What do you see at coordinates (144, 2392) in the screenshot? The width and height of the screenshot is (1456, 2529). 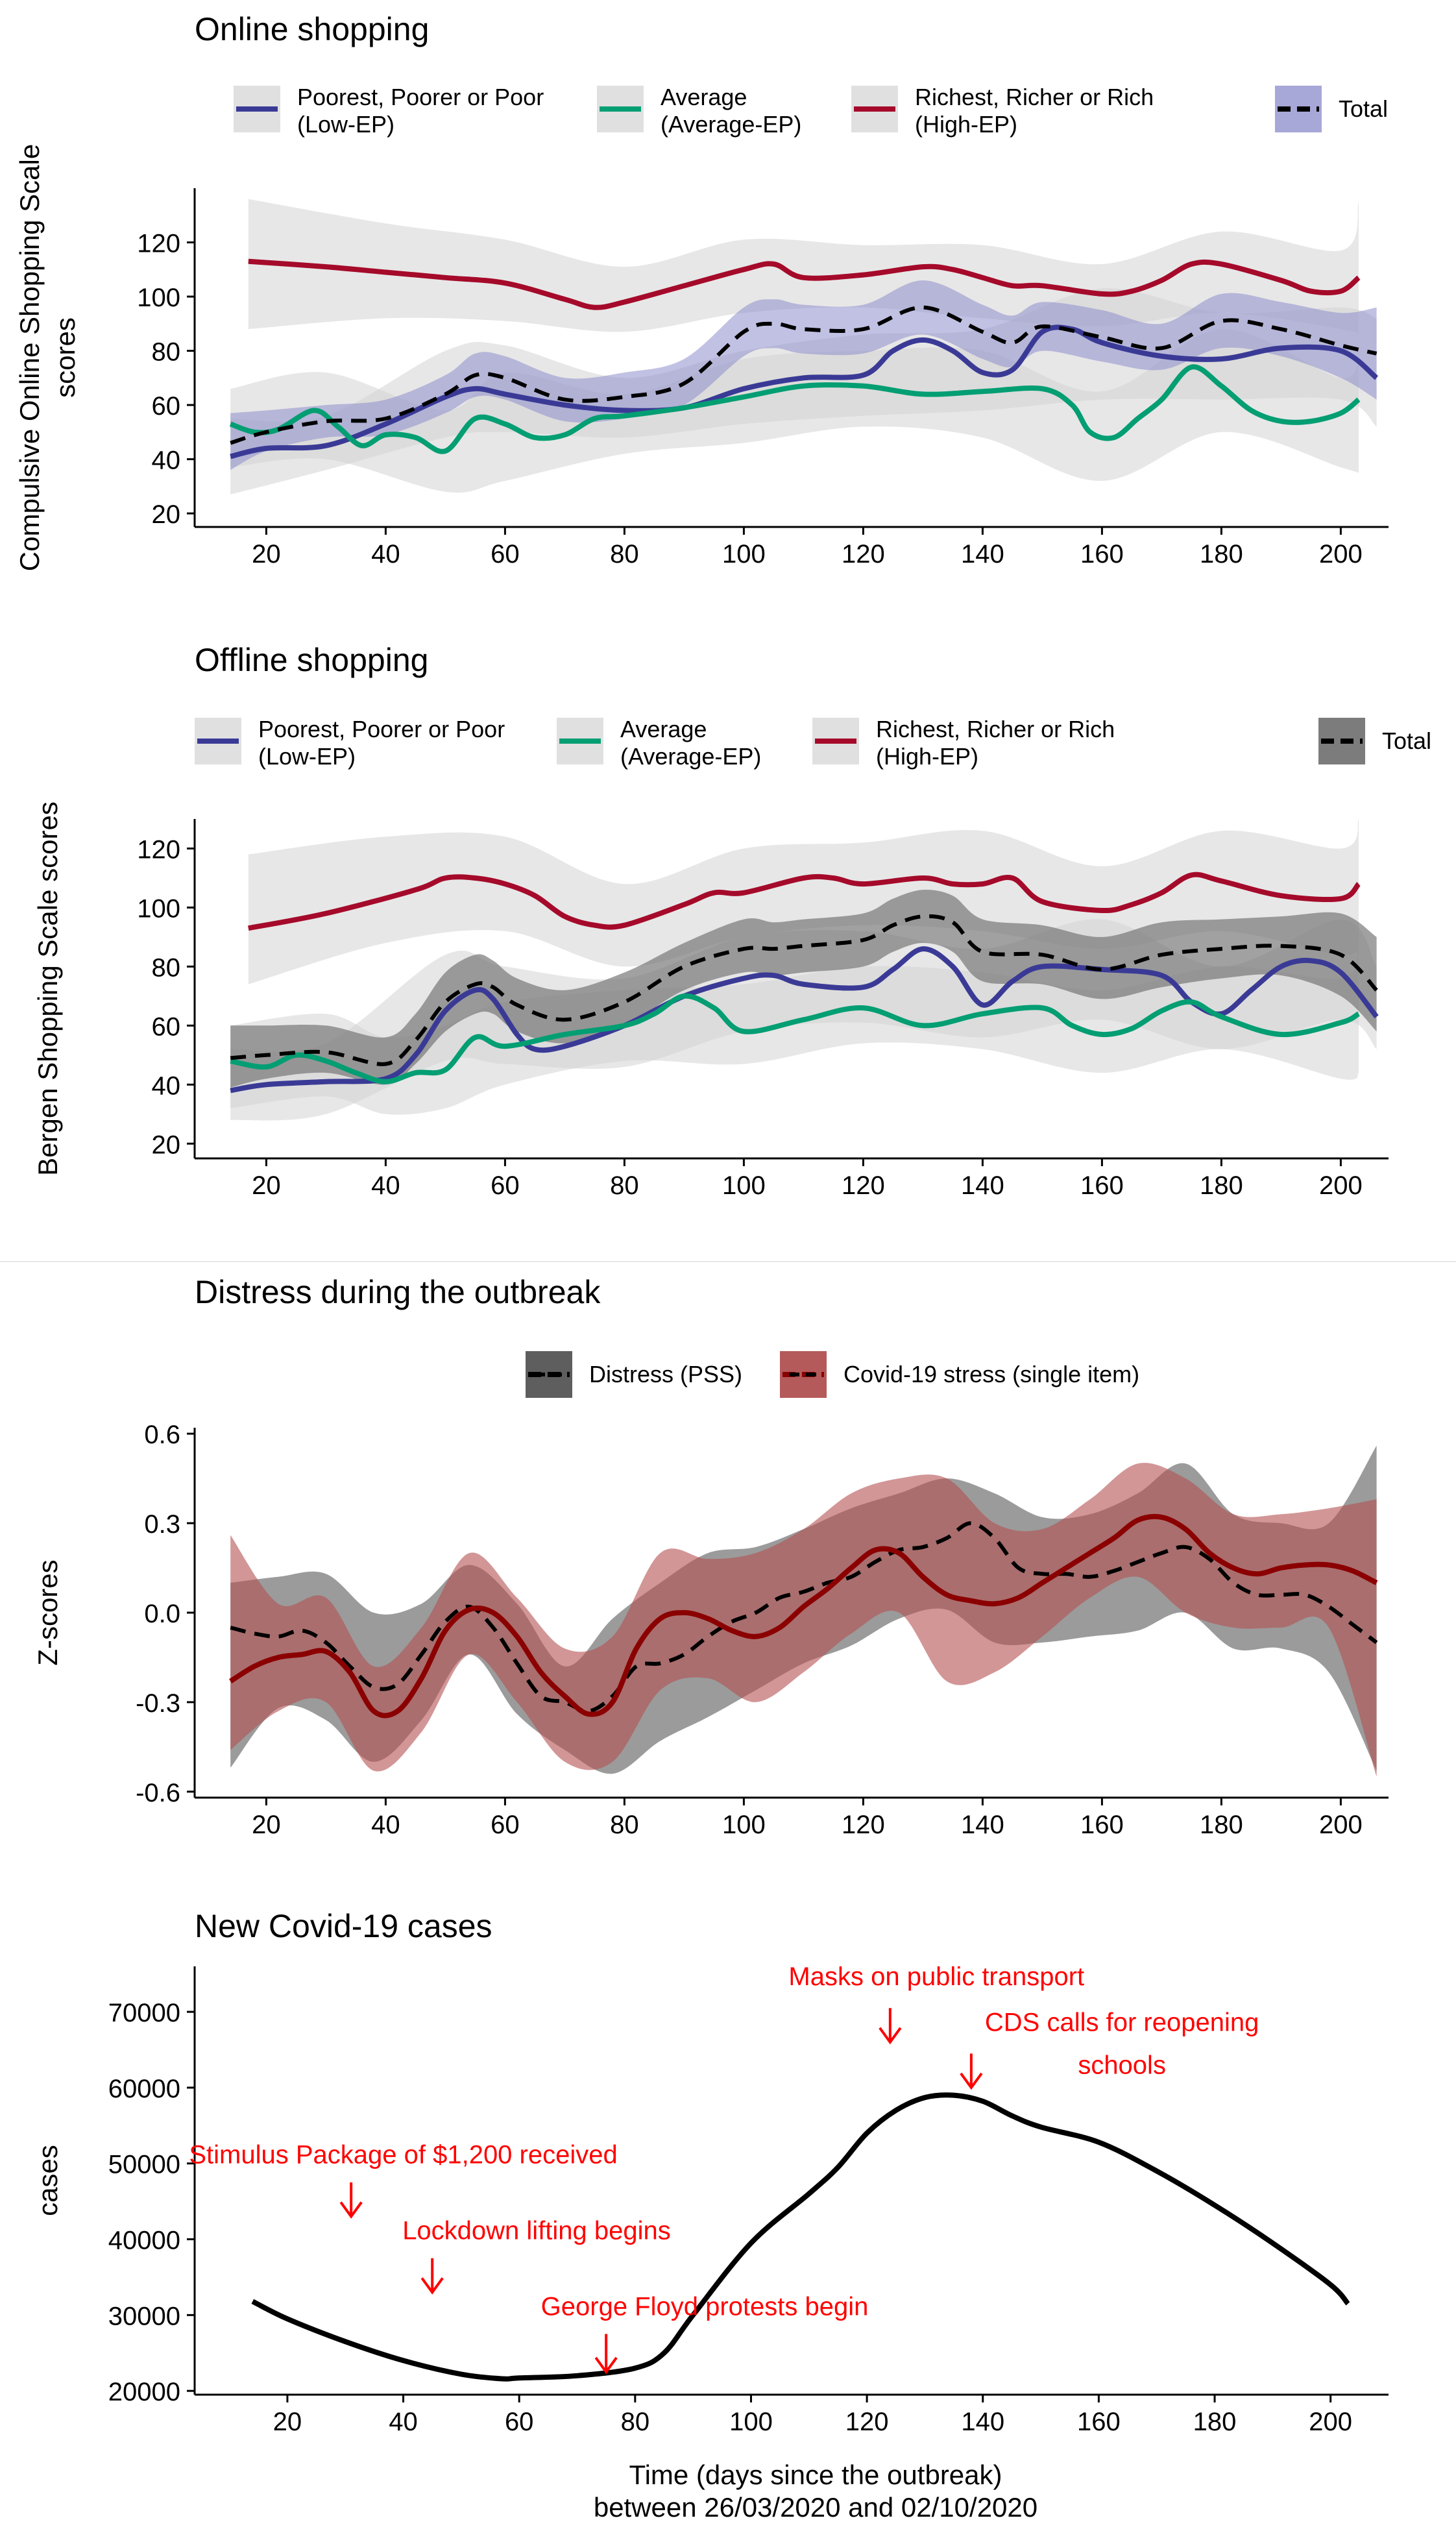 I see `y-tick-label: 20000` at bounding box center [144, 2392].